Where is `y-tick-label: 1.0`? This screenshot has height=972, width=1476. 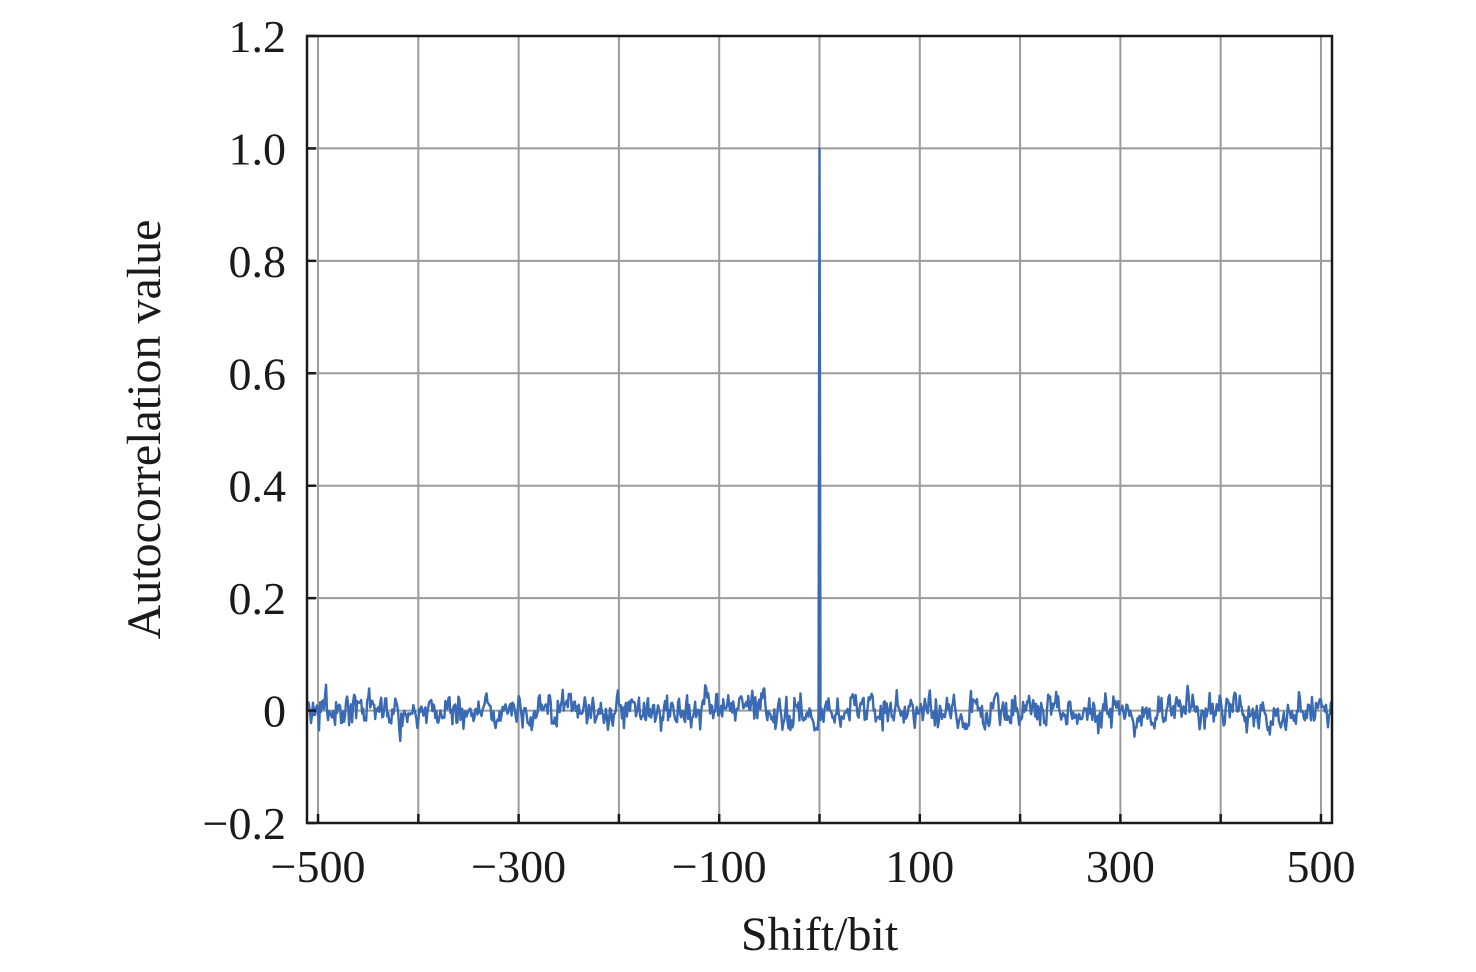
y-tick-label: 1.0 is located at coordinates (258, 148).